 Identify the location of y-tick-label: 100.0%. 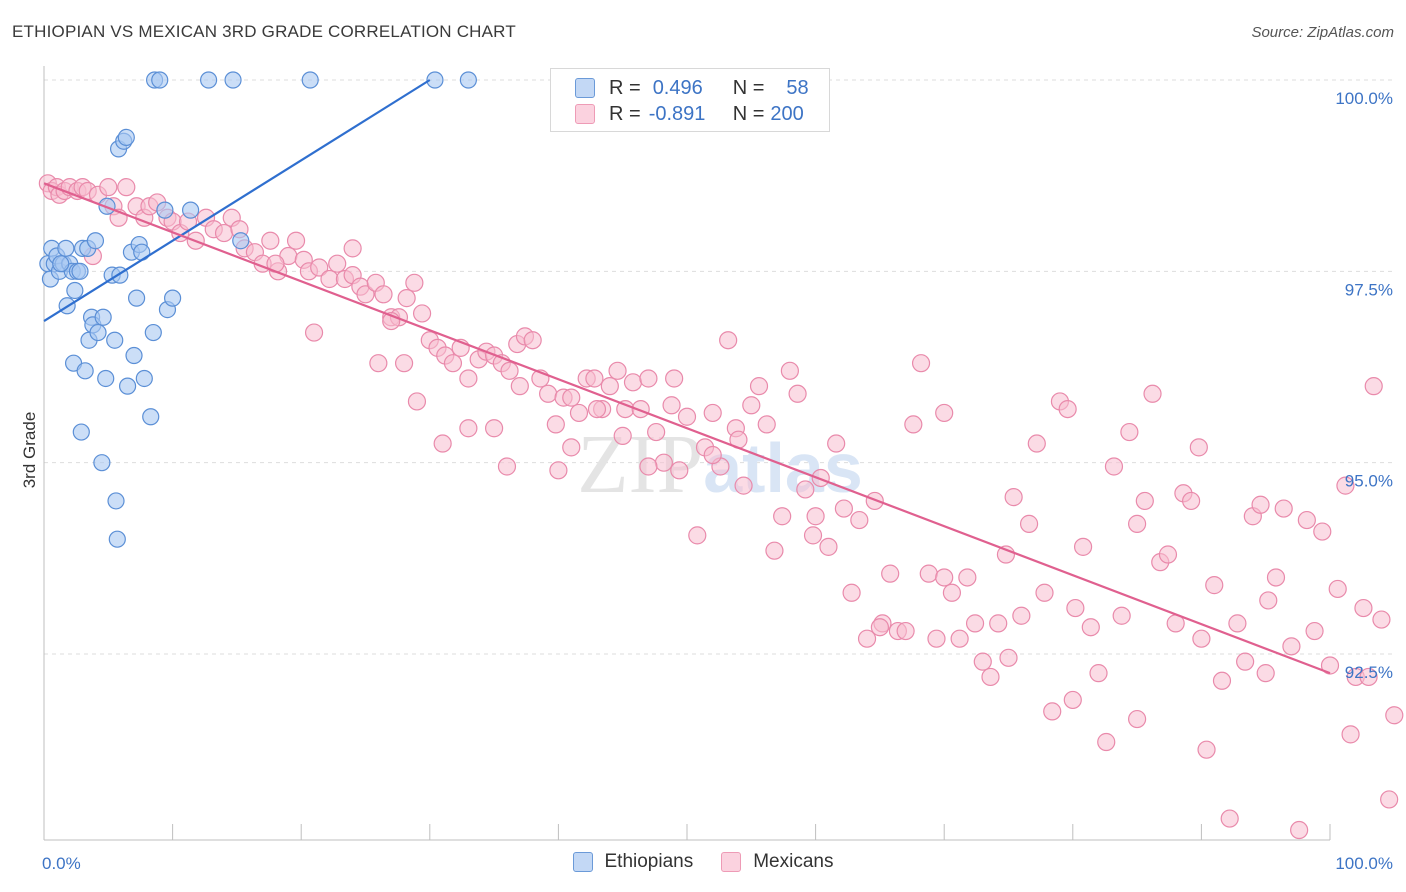
(1364, 98).